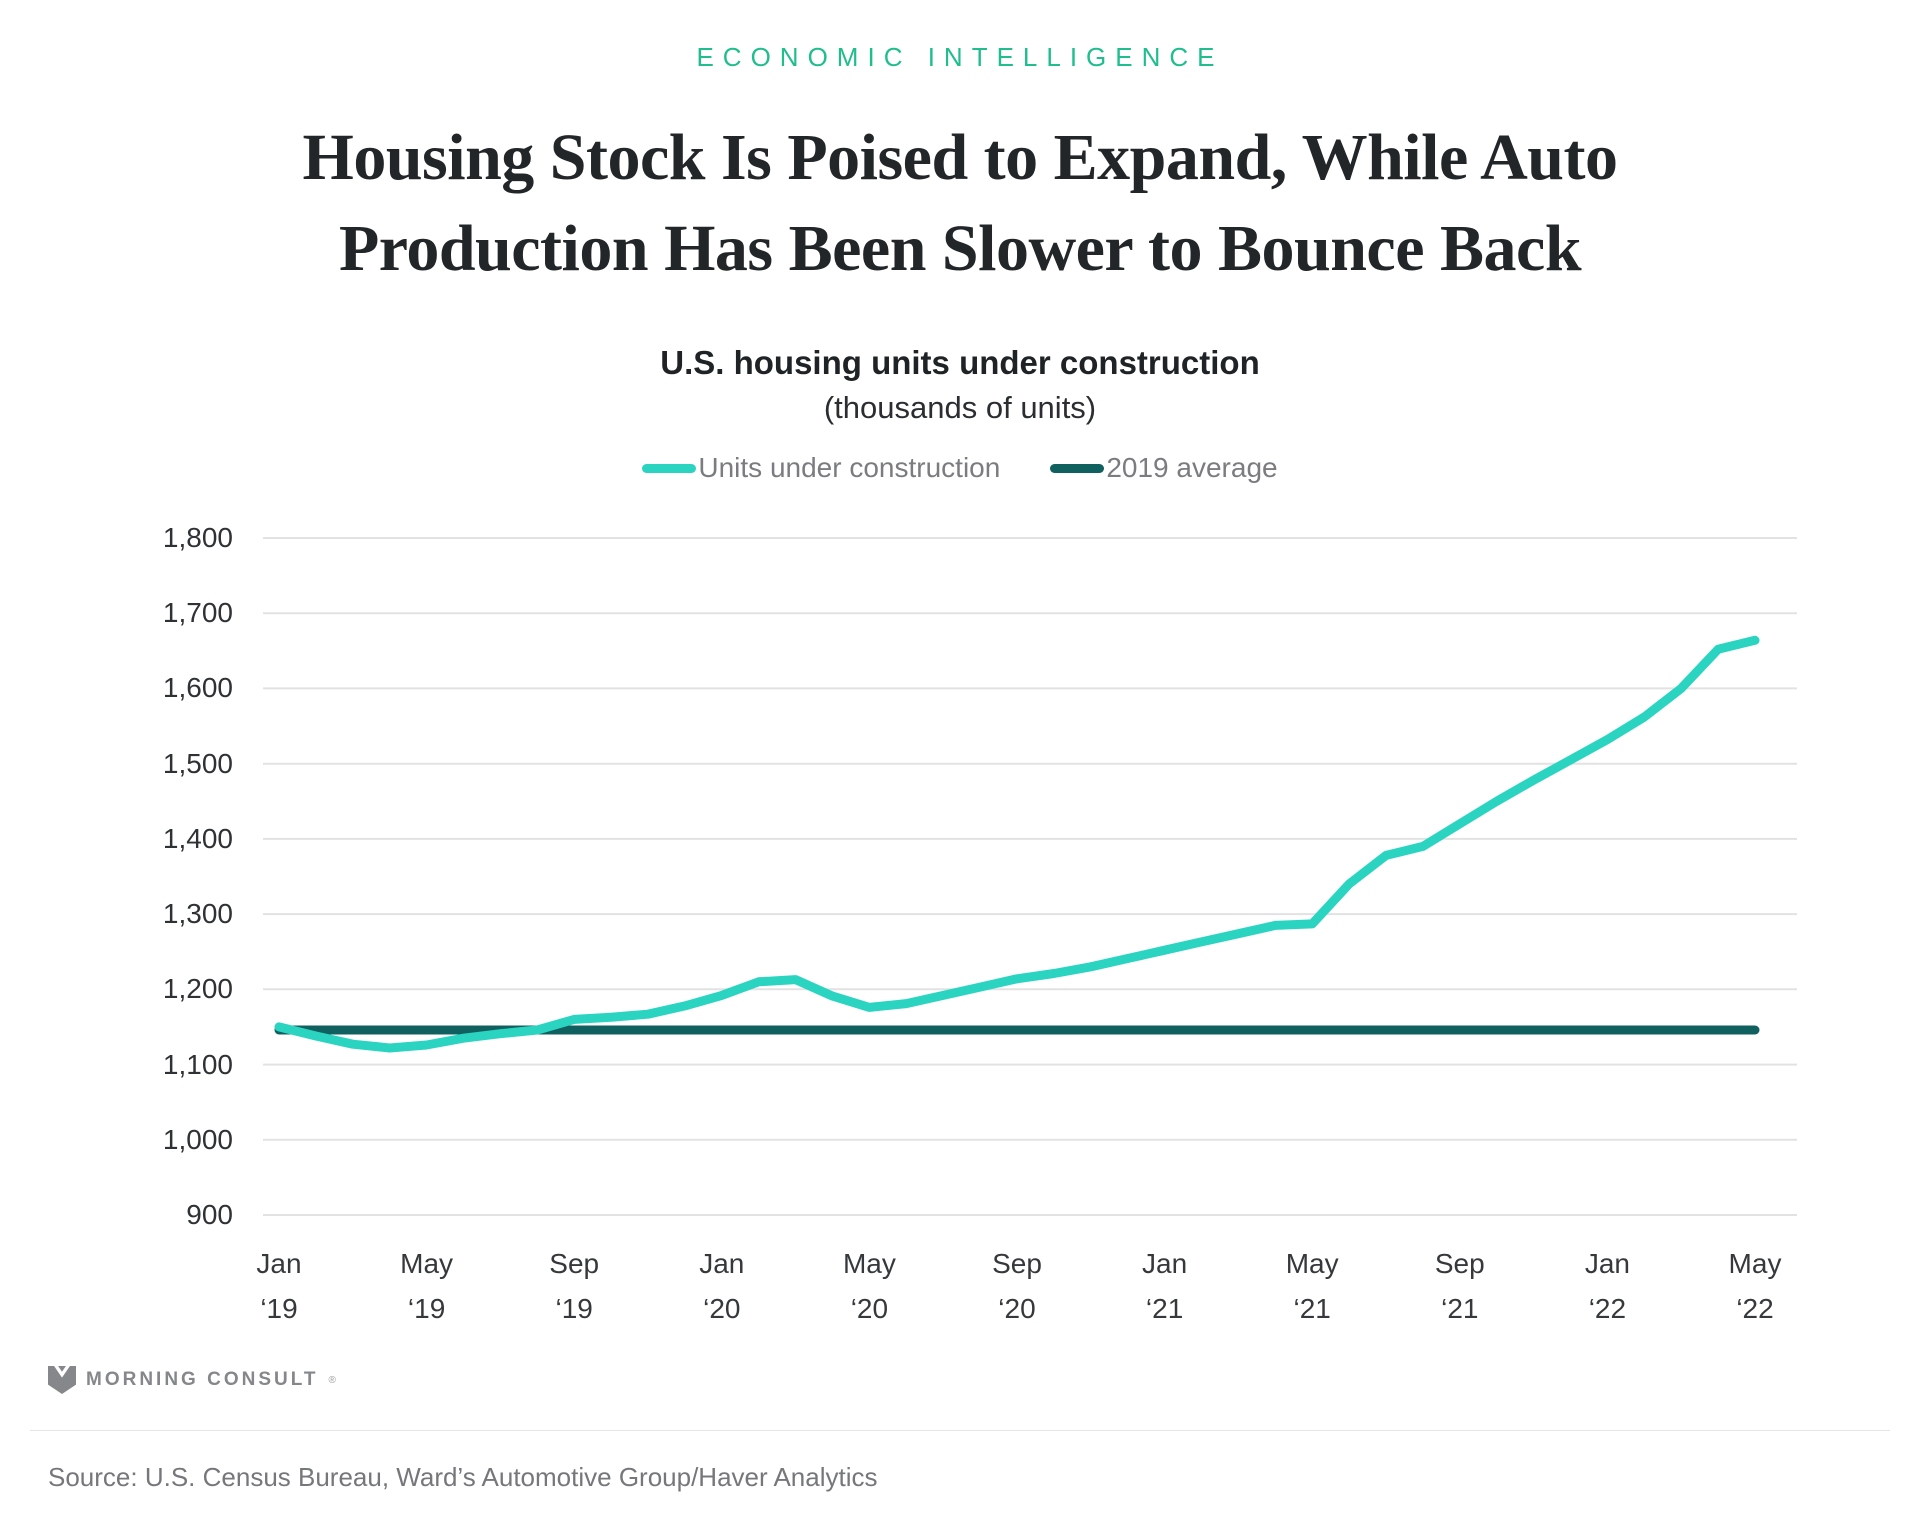  Describe the element at coordinates (849, 467) in the screenshot. I see `legend-label: Units under construction` at that location.